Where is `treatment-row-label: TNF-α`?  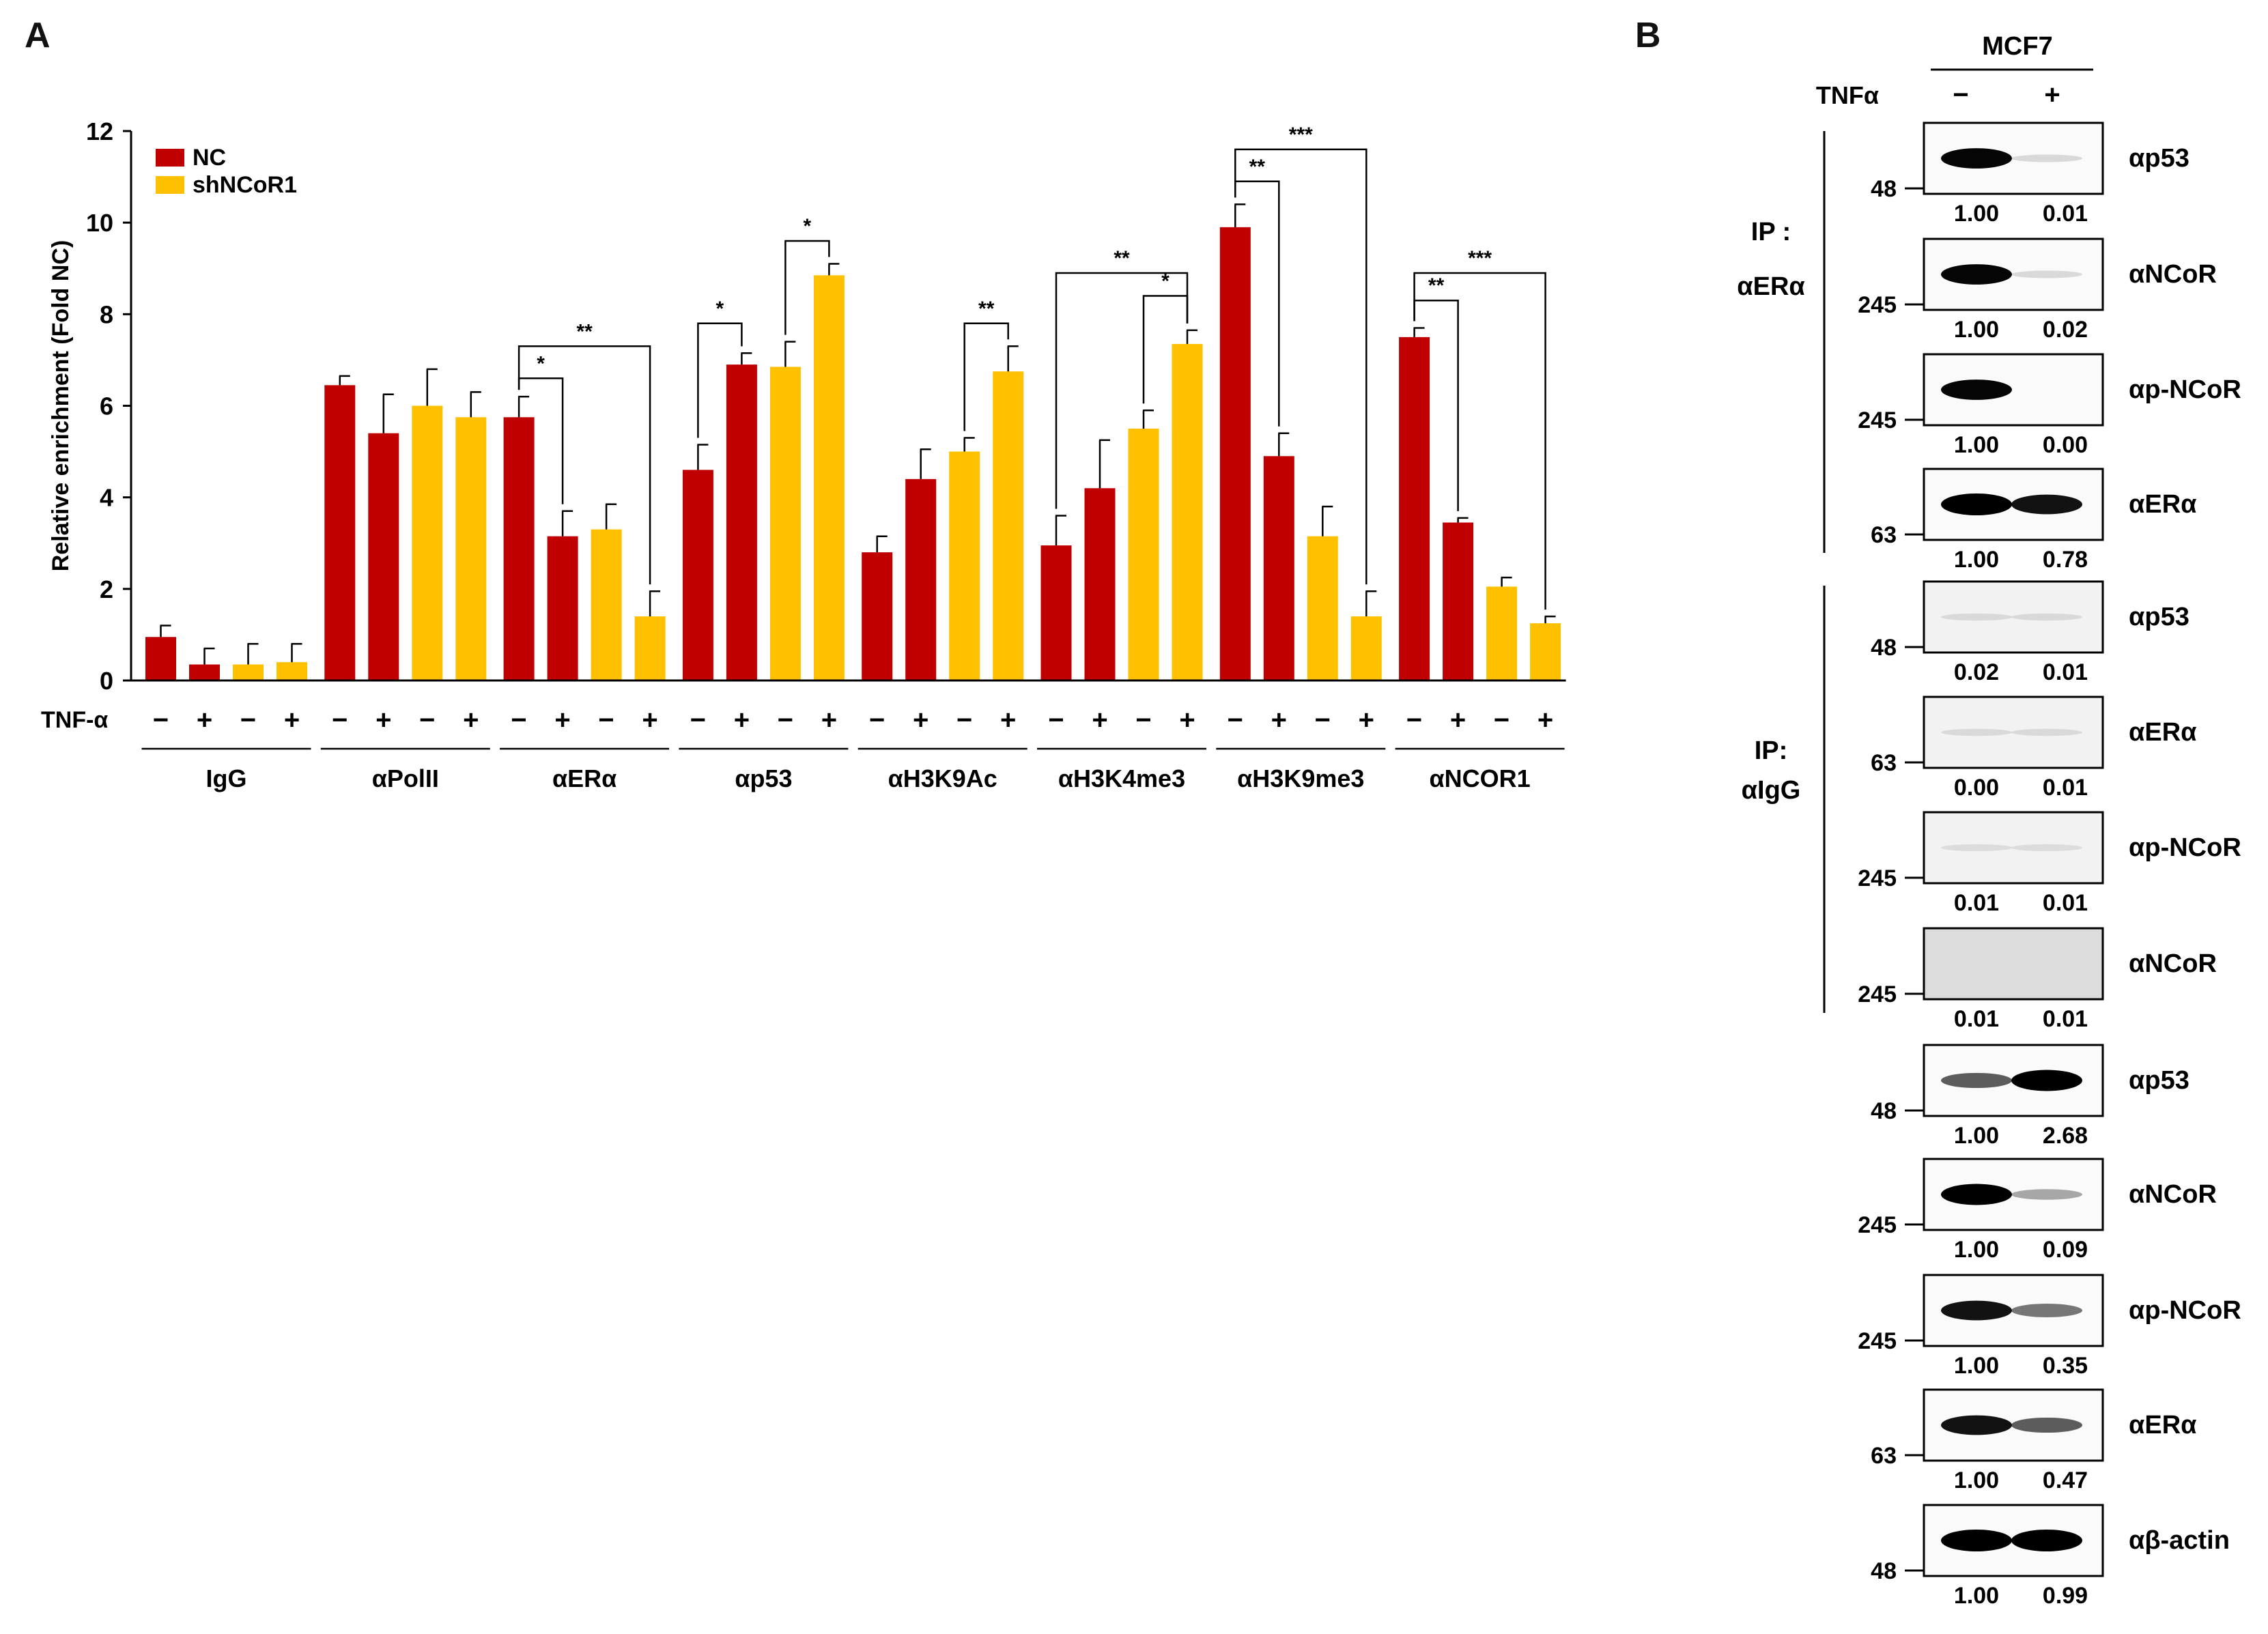
treatment-row-label: TNF-α is located at coordinates (74, 720).